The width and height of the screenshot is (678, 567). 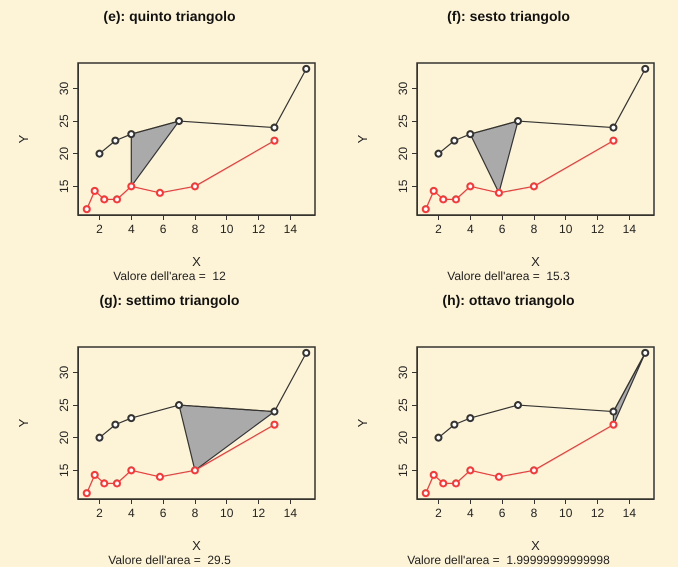 I want to click on text: Valore dell'area = 1.99999999999998, so click(x=508, y=559).